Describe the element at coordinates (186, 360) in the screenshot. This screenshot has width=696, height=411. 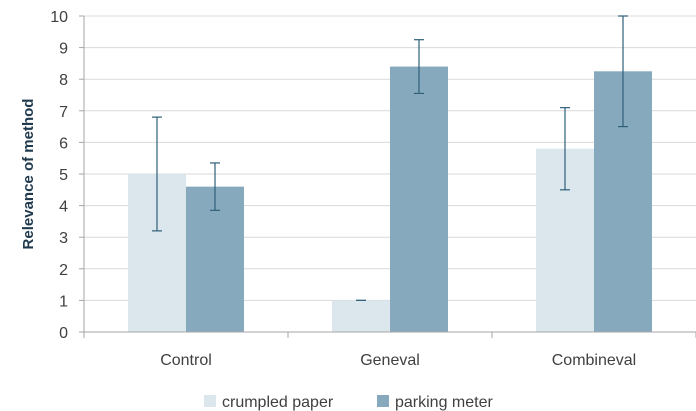
I see `category-label-control: Control` at that location.